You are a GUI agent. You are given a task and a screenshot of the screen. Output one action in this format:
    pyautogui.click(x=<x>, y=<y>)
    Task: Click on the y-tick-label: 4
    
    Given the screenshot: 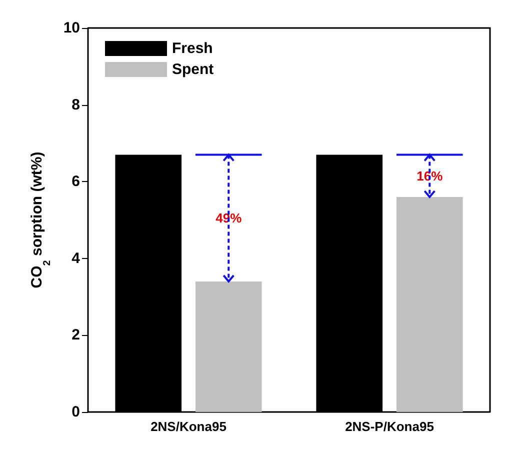 What is the action you would take?
    pyautogui.click(x=76, y=258)
    